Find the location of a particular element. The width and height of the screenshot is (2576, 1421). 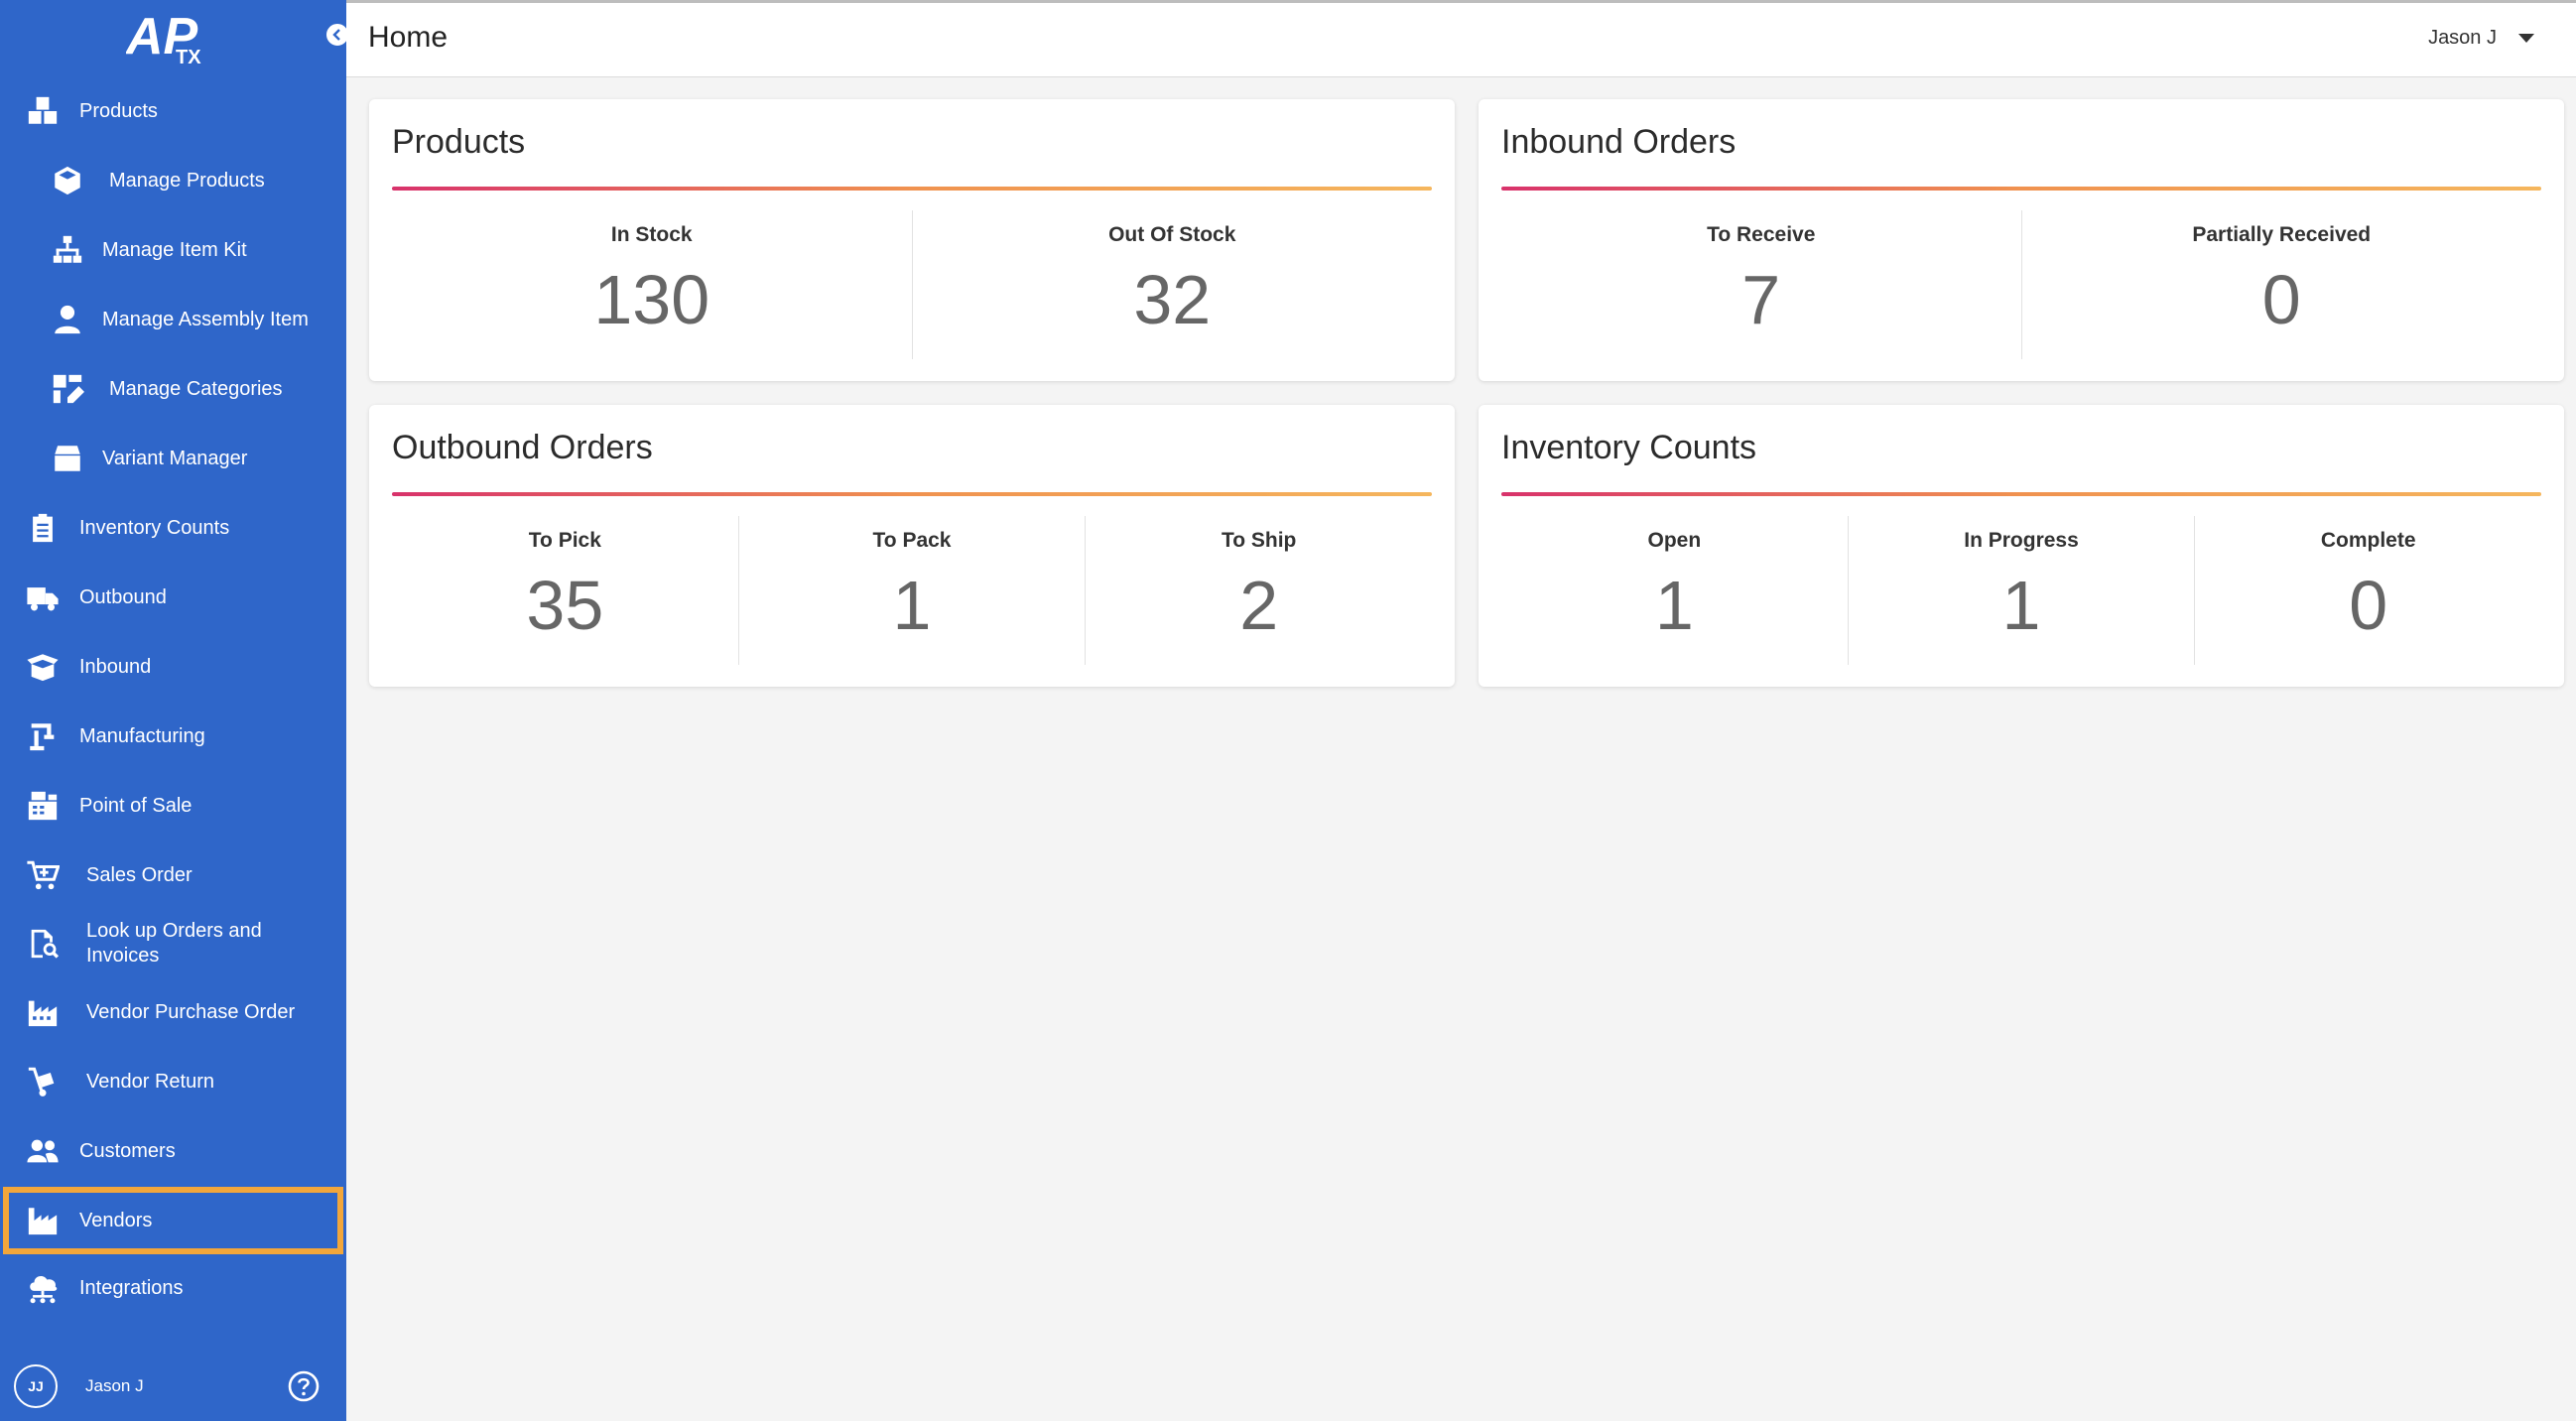

sidebar-item-sales-order: Sales Order is located at coordinates (173, 875).